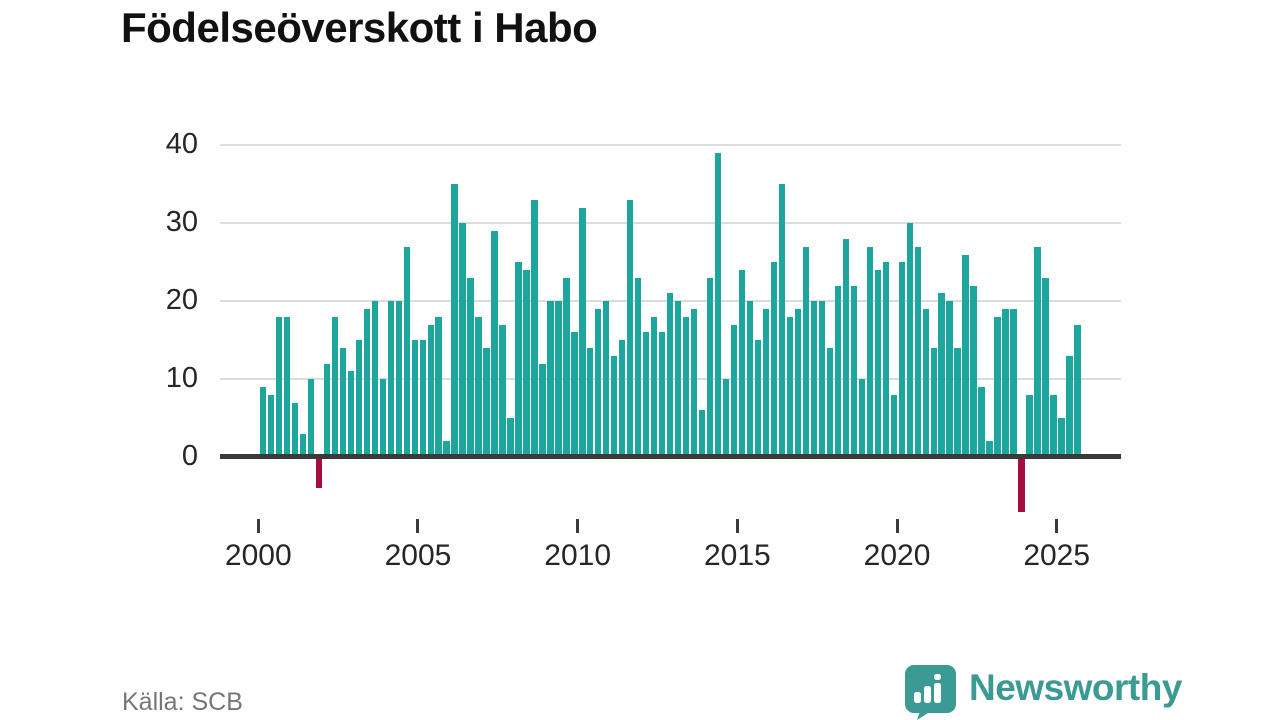  Describe the element at coordinates (181, 378) in the screenshot. I see `y-axis-label-10: 10` at that location.